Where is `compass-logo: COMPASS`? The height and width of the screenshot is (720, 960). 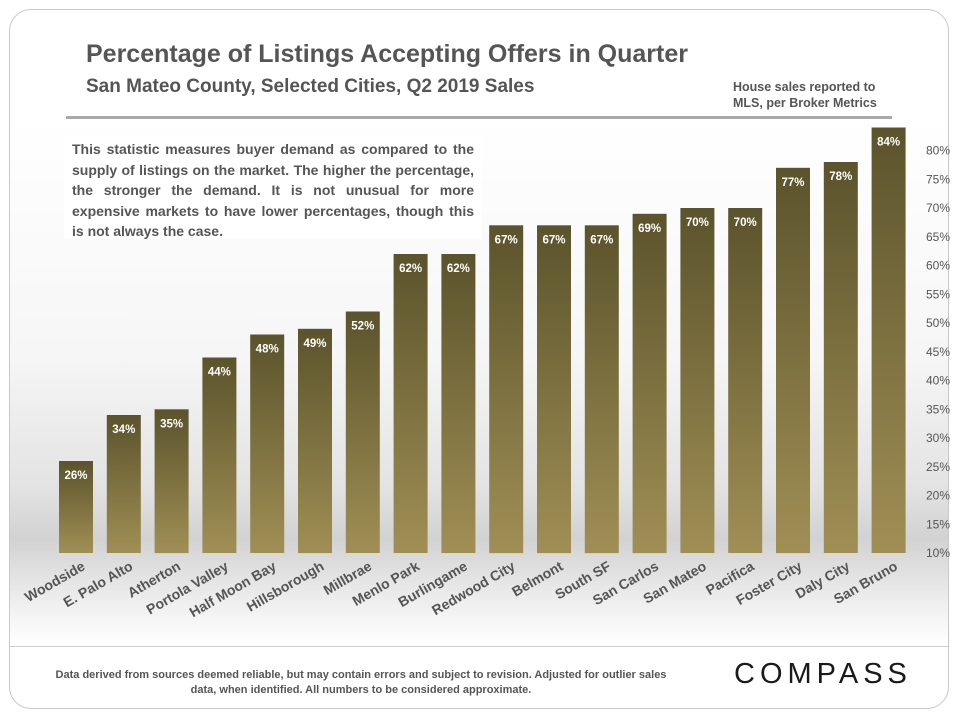 compass-logo: COMPASS is located at coordinates (823, 674).